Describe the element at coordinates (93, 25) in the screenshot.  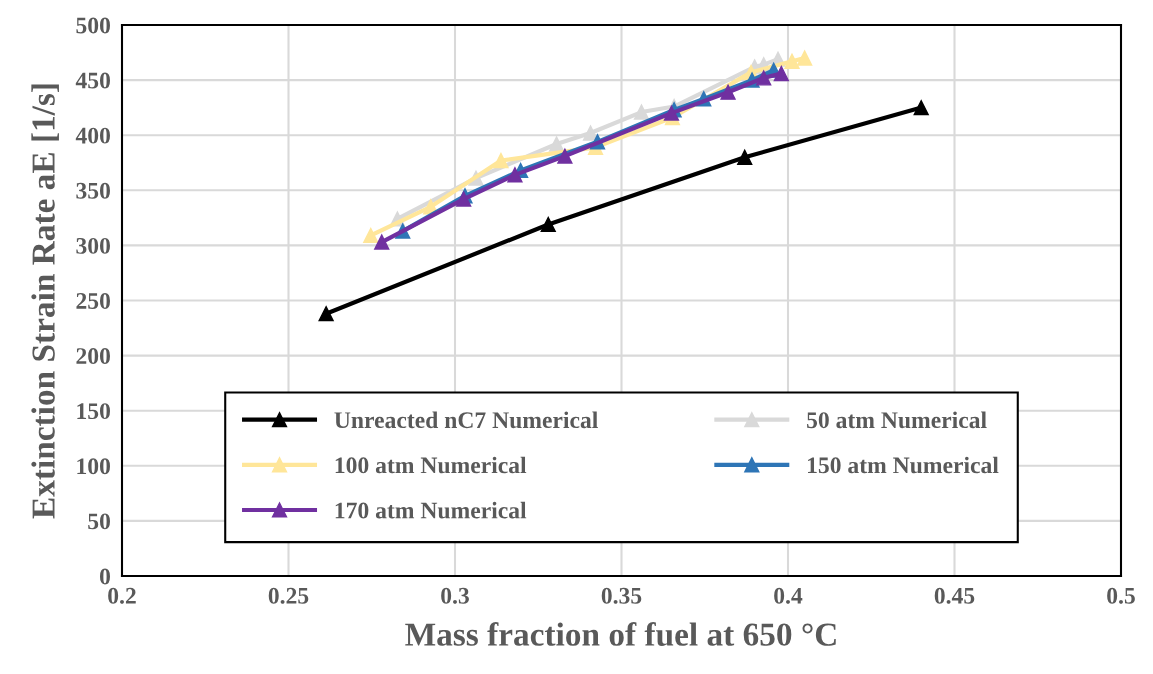
I see `y-tick-label: 500` at that location.